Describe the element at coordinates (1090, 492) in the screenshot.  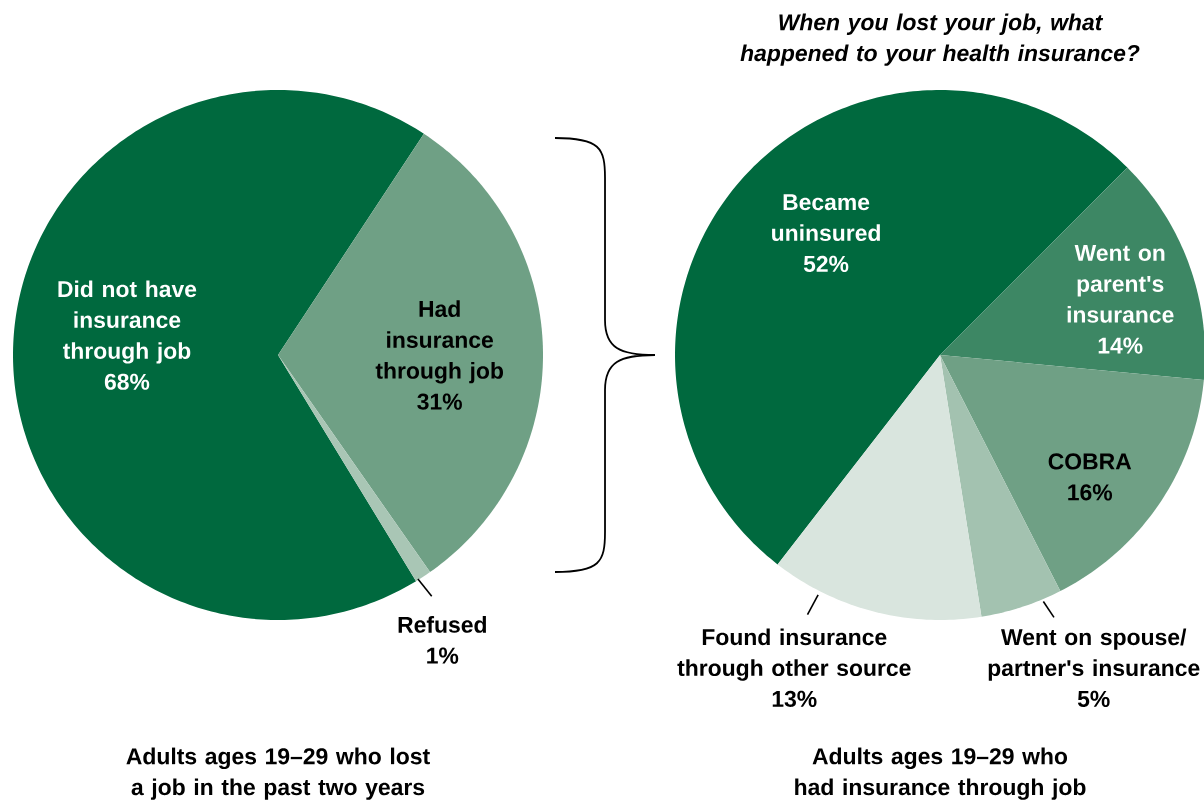
I see `data-label: 16%` at that location.